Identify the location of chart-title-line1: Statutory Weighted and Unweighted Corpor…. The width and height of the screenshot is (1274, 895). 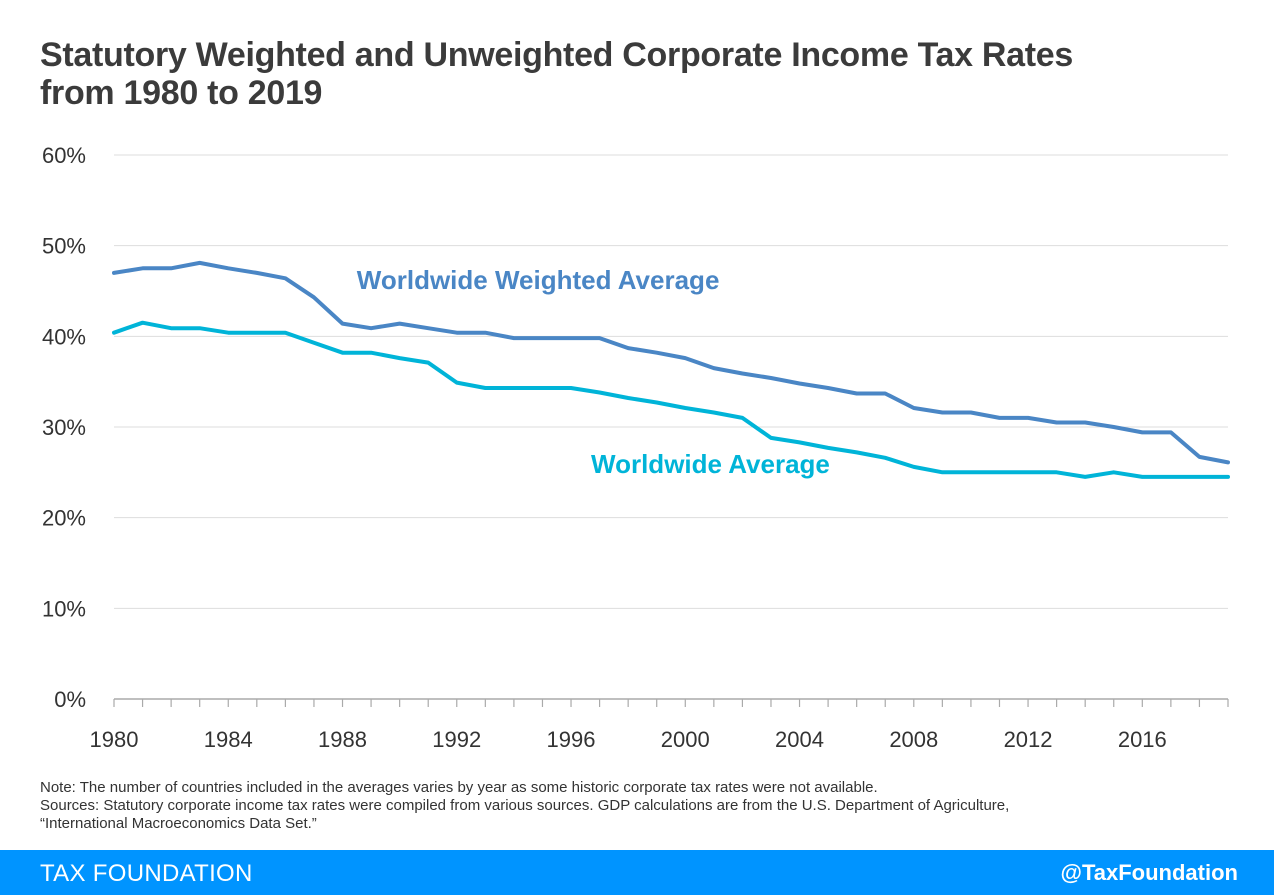
(556, 55).